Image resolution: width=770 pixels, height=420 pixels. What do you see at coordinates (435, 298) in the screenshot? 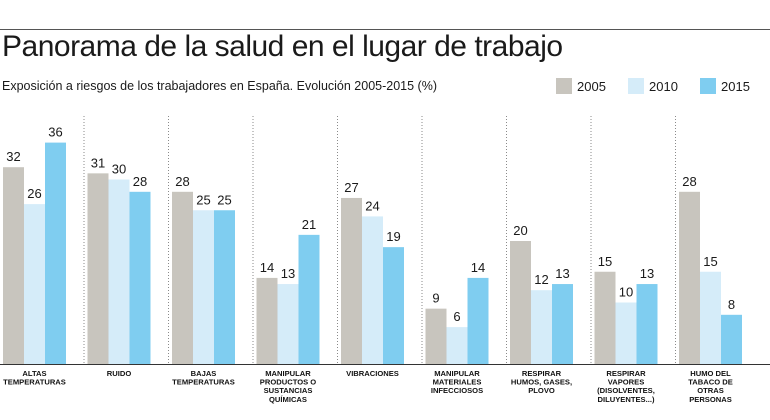
I see `value-label-2005-5: 9` at bounding box center [435, 298].